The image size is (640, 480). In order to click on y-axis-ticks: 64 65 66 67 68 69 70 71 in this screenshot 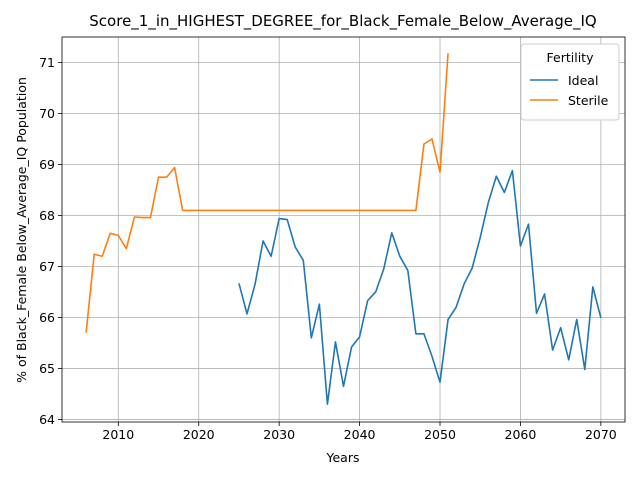, I will do `click(50, 241)`.